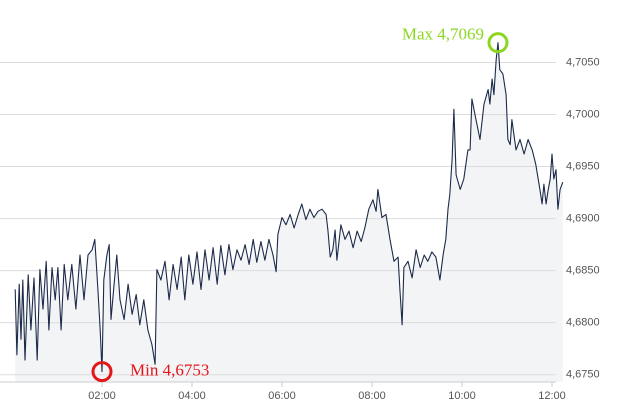 The width and height of the screenshot is (623, 405). I want to click on annotation-label: Max 4,7069, so click(443, 34).